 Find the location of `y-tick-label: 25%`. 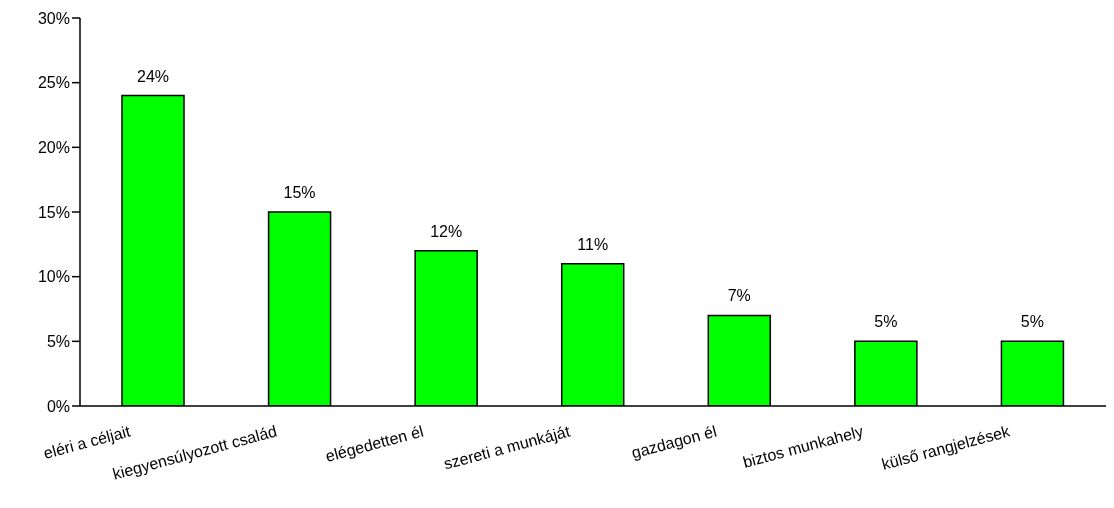

y-tick-label: 25% is located at coordinates (53, 83).